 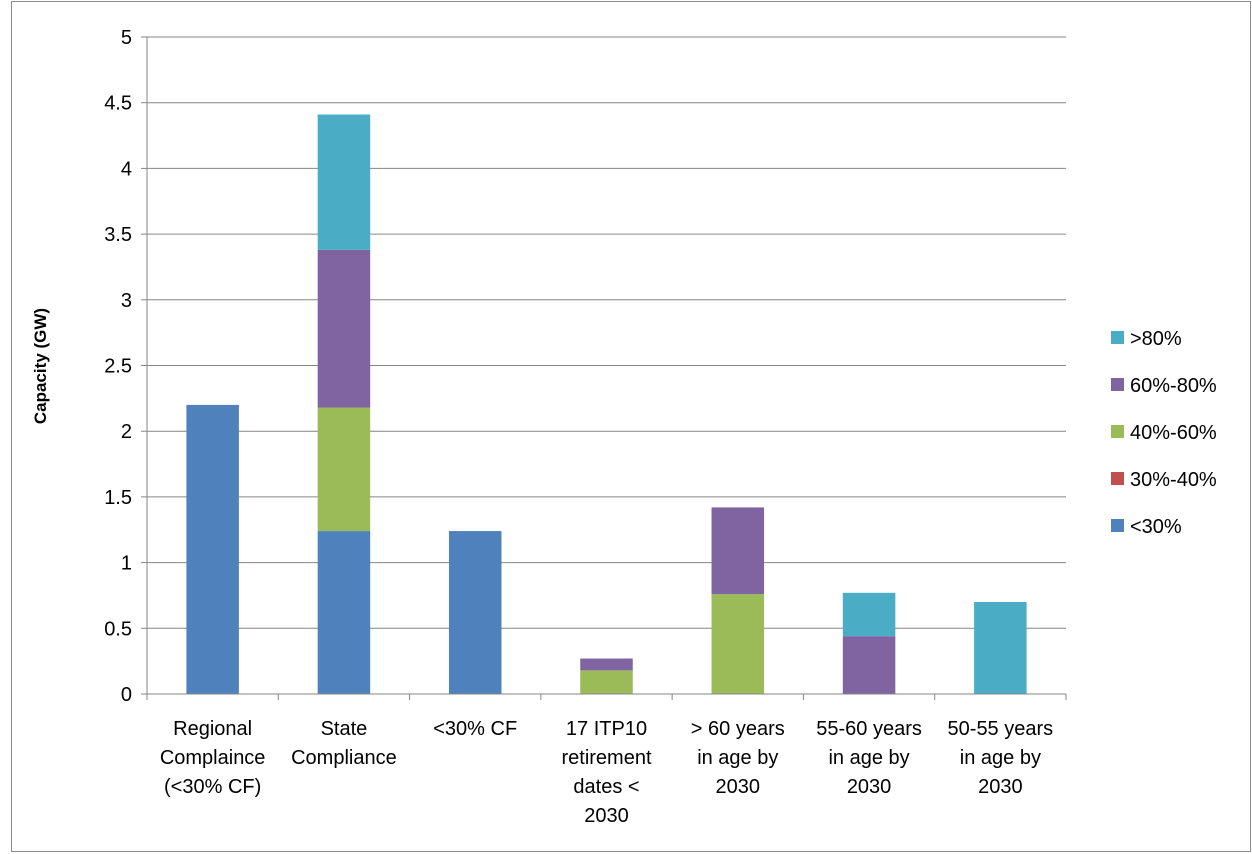 I want to click on x-tick-label: State Compliance, so click(x=344, y=743).